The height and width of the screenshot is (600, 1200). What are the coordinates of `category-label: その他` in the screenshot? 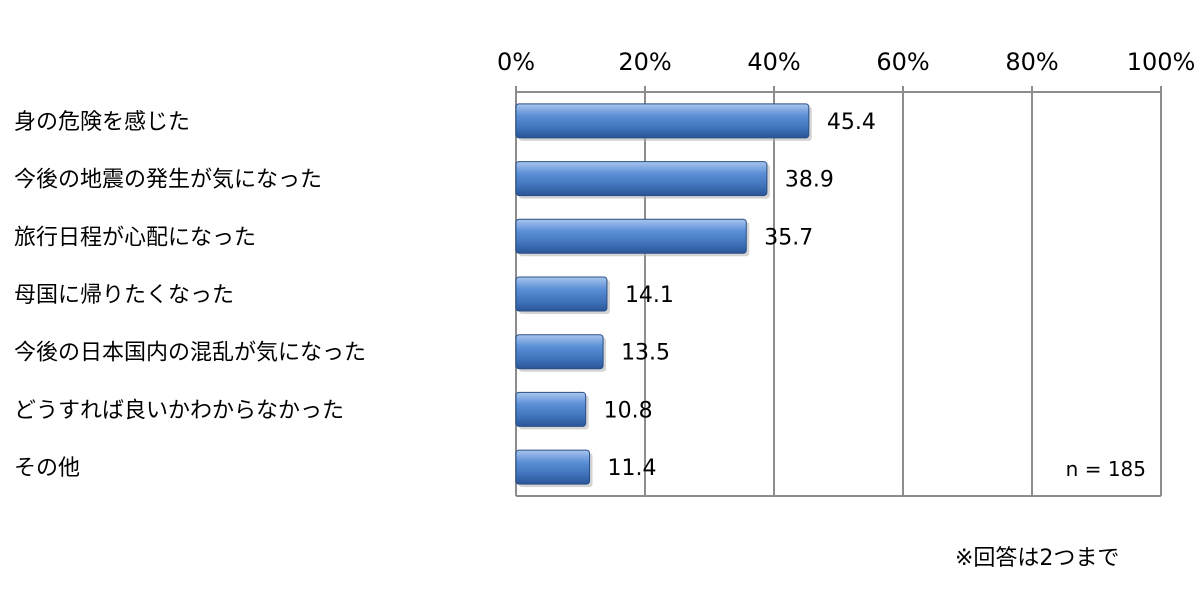 It's located at (47, 468).